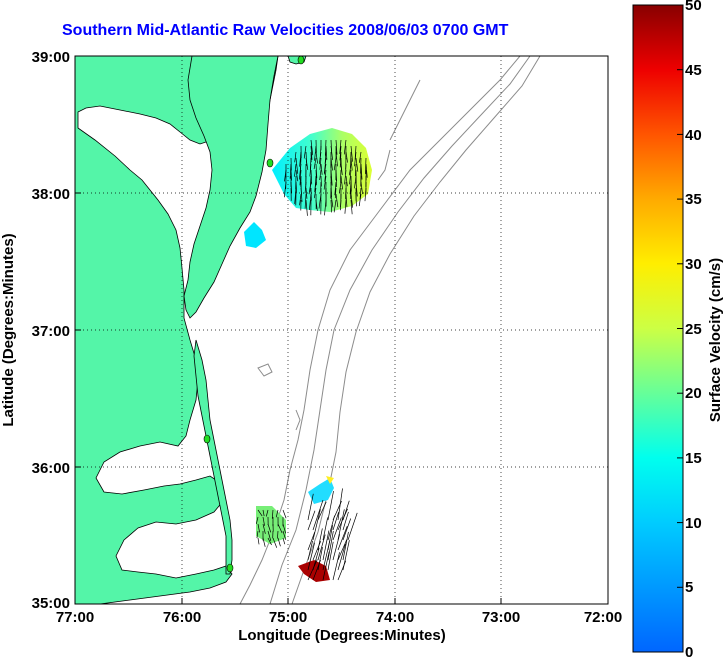 The height and width of the screenshot is (659, 724). Describe the element at coordinates (75, 617) in the screenshot. I see `x-tick-label: 77:00` at that location.